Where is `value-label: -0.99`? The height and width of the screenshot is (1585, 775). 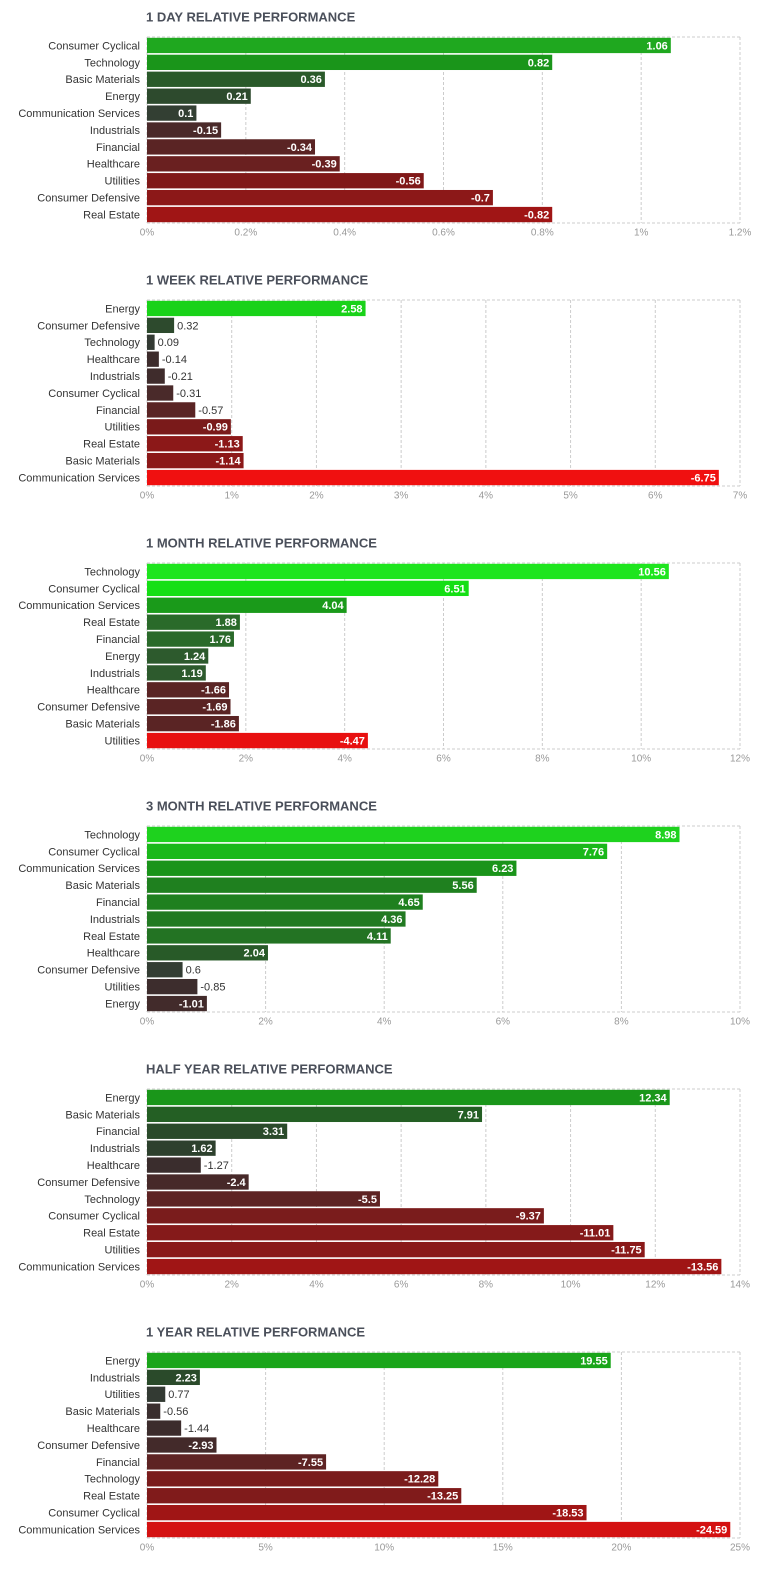 value-label: -0.99 is located at coordinates (215, 428).